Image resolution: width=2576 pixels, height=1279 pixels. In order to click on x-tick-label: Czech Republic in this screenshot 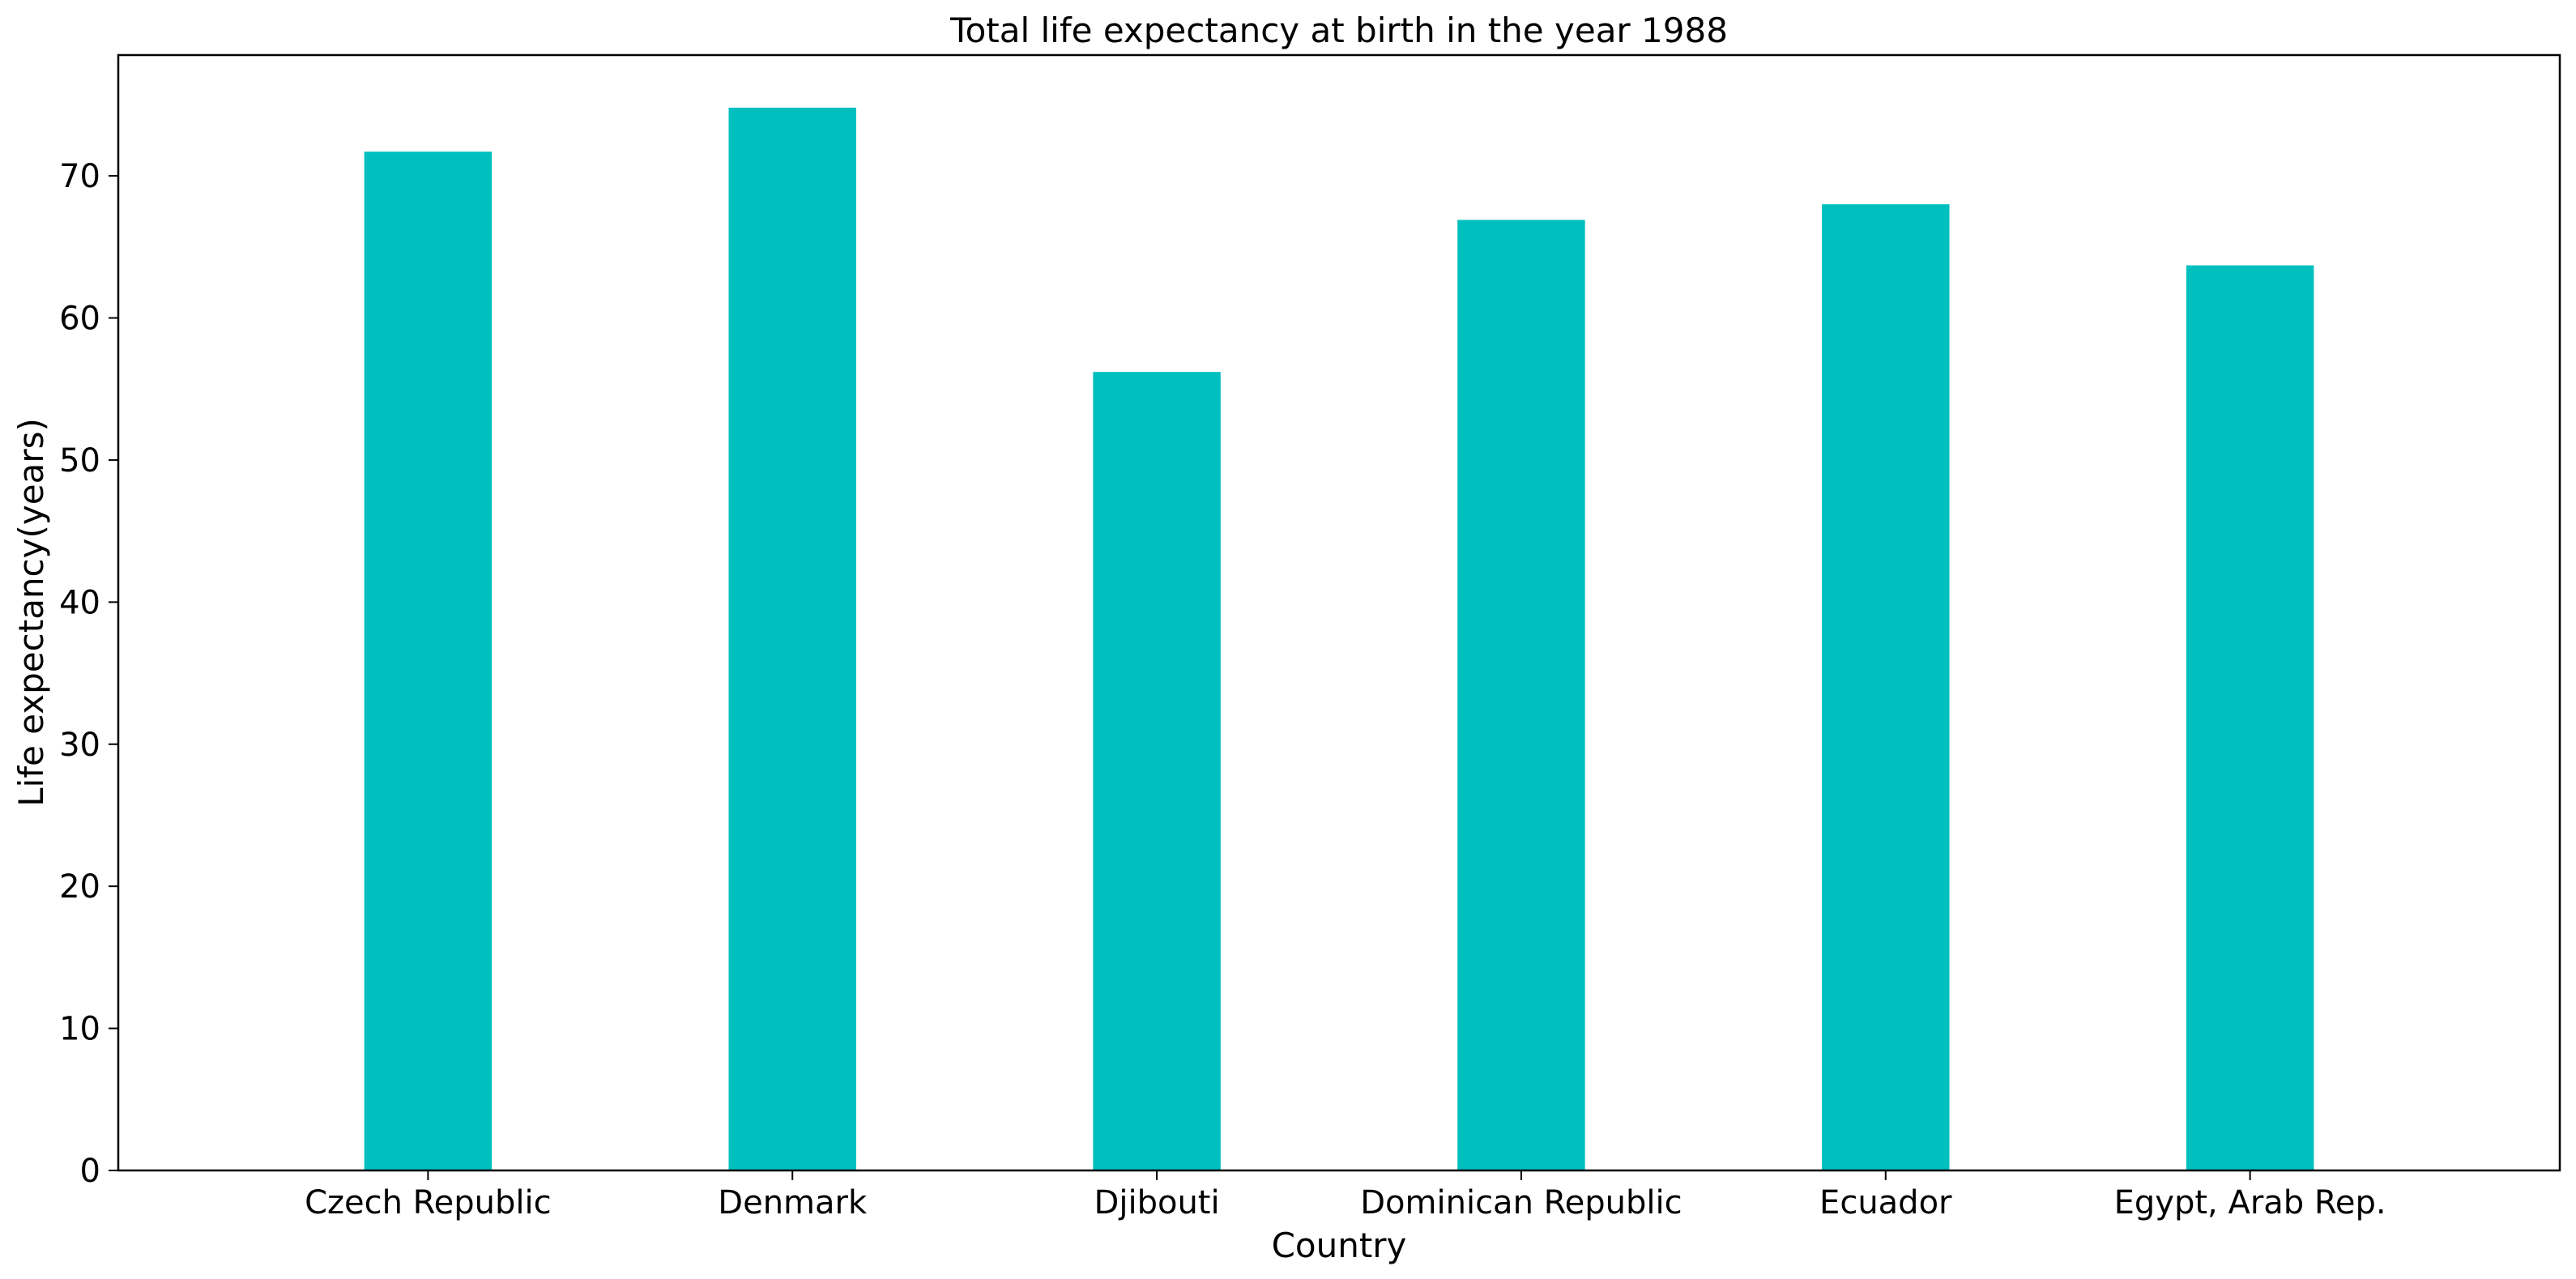, I will do `click(429, 1202)`.